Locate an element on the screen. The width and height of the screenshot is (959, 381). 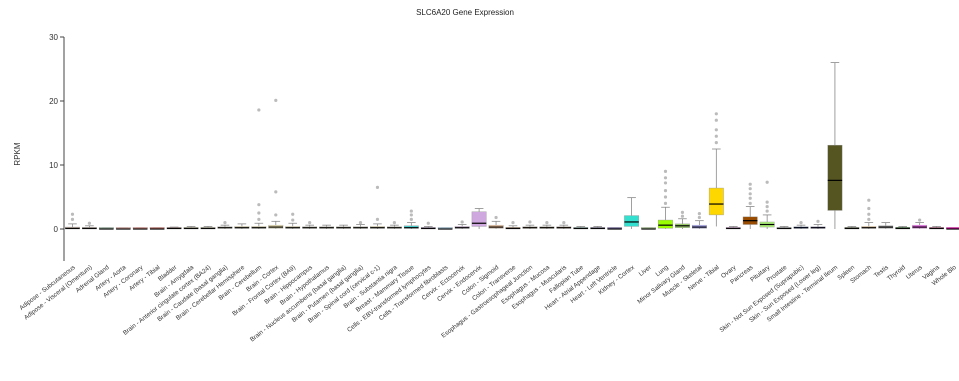
y-axis: 0 10 20 30 is located at coordinates (57, 147).